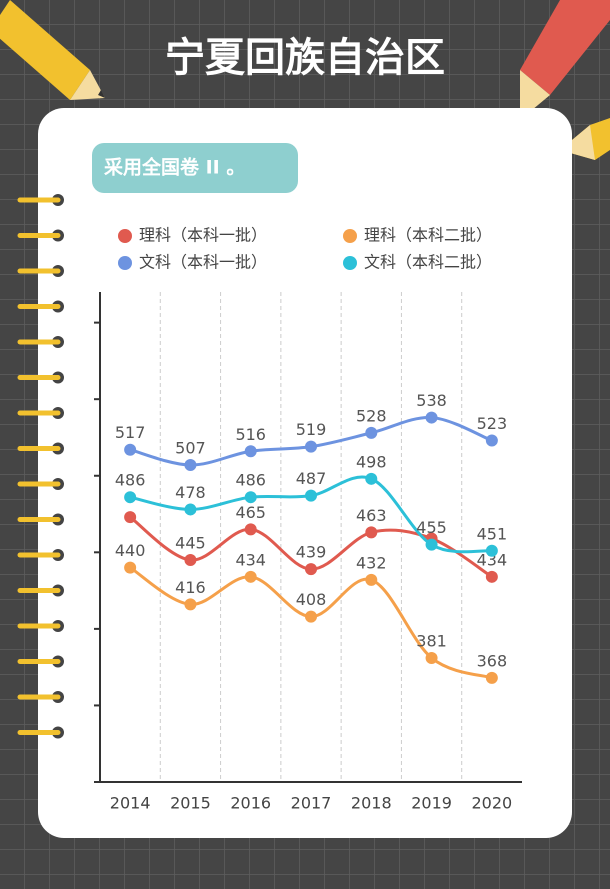 Image resolution: width=610 pixels, height=889 pixels. Describe the element at coordinates (431, 640) in the screenshot. I see `data-label: 381` at that location.